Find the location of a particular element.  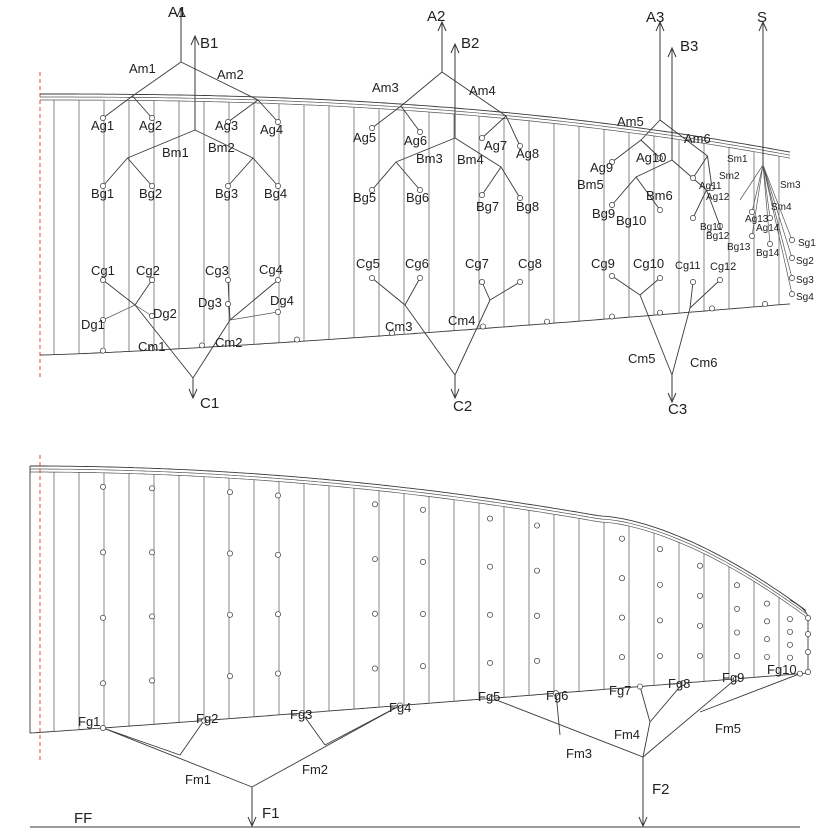

node-label-cg3: Cg3 is located at coordinates (217, 270).